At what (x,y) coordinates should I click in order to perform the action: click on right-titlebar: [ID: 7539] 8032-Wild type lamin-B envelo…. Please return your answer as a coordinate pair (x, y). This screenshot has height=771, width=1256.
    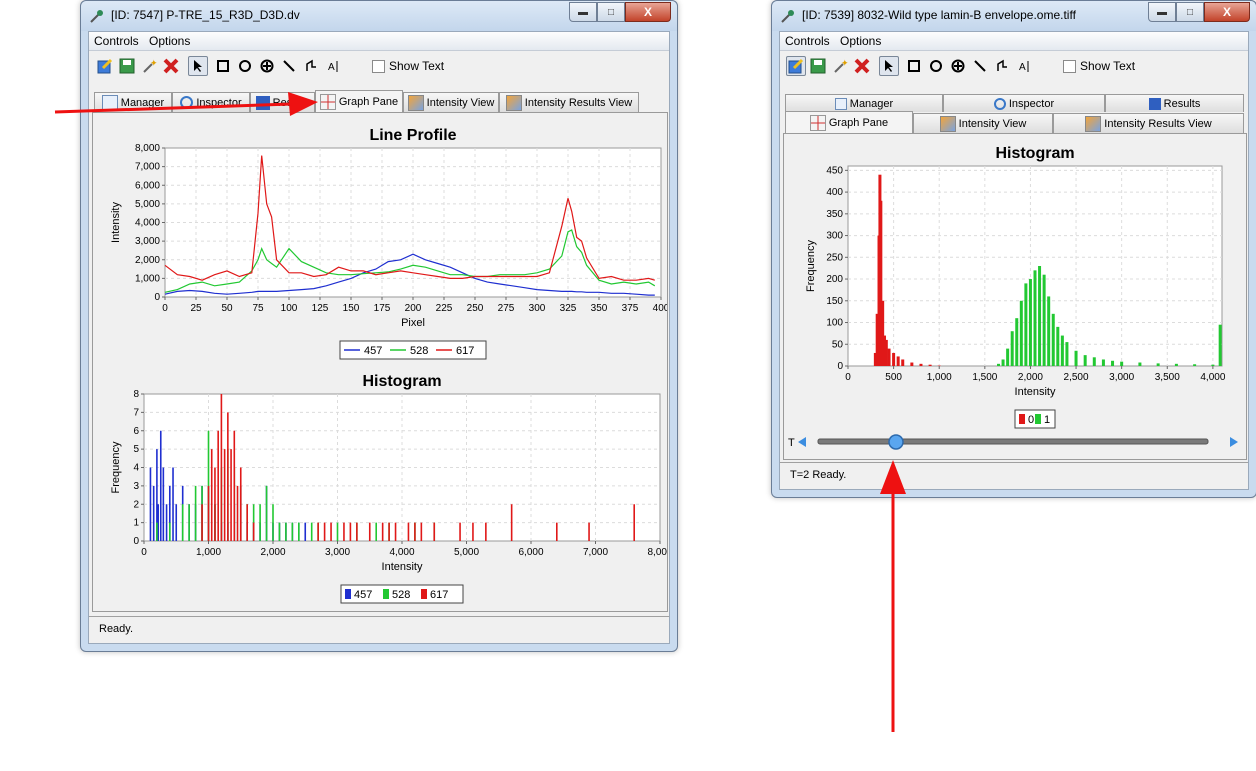
    Looking at the image, I should click on (1014, 16).